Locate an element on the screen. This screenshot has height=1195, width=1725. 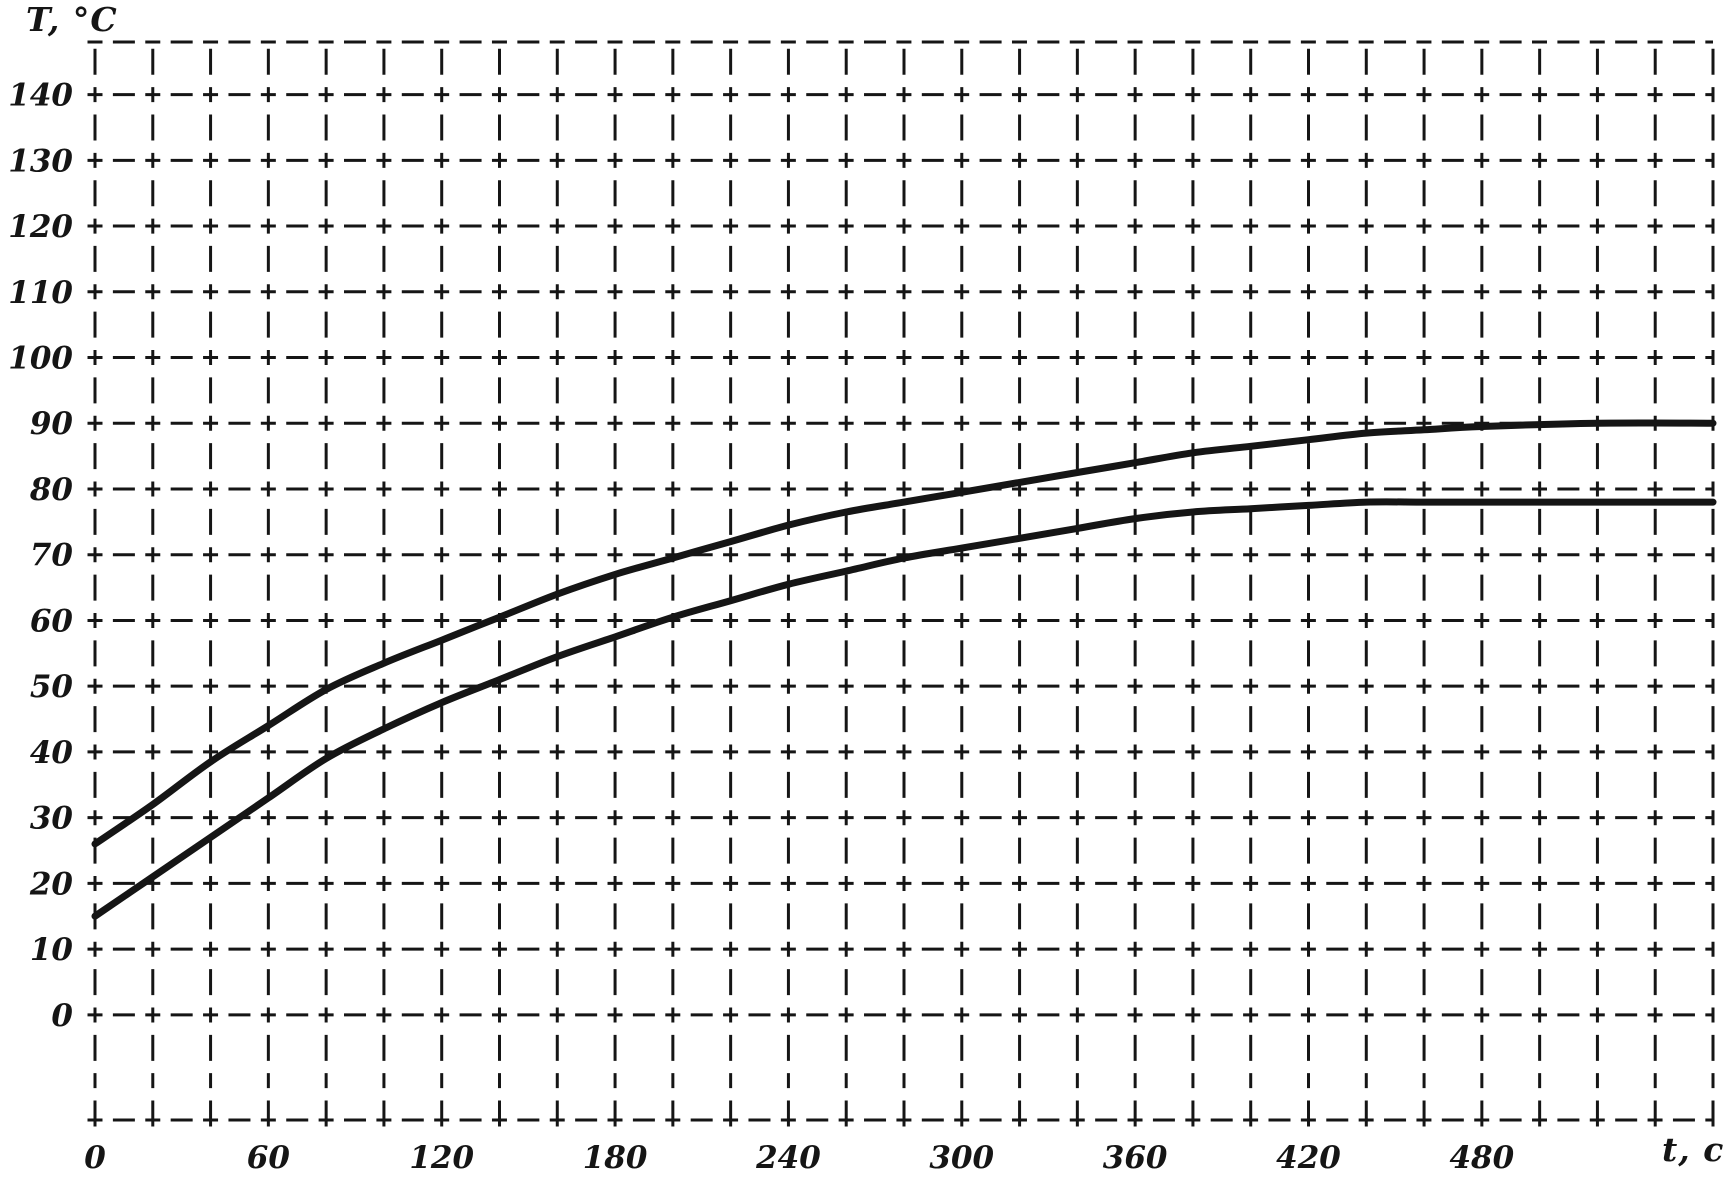
y-tick-label: 130 is located at coordinates (40, 161).